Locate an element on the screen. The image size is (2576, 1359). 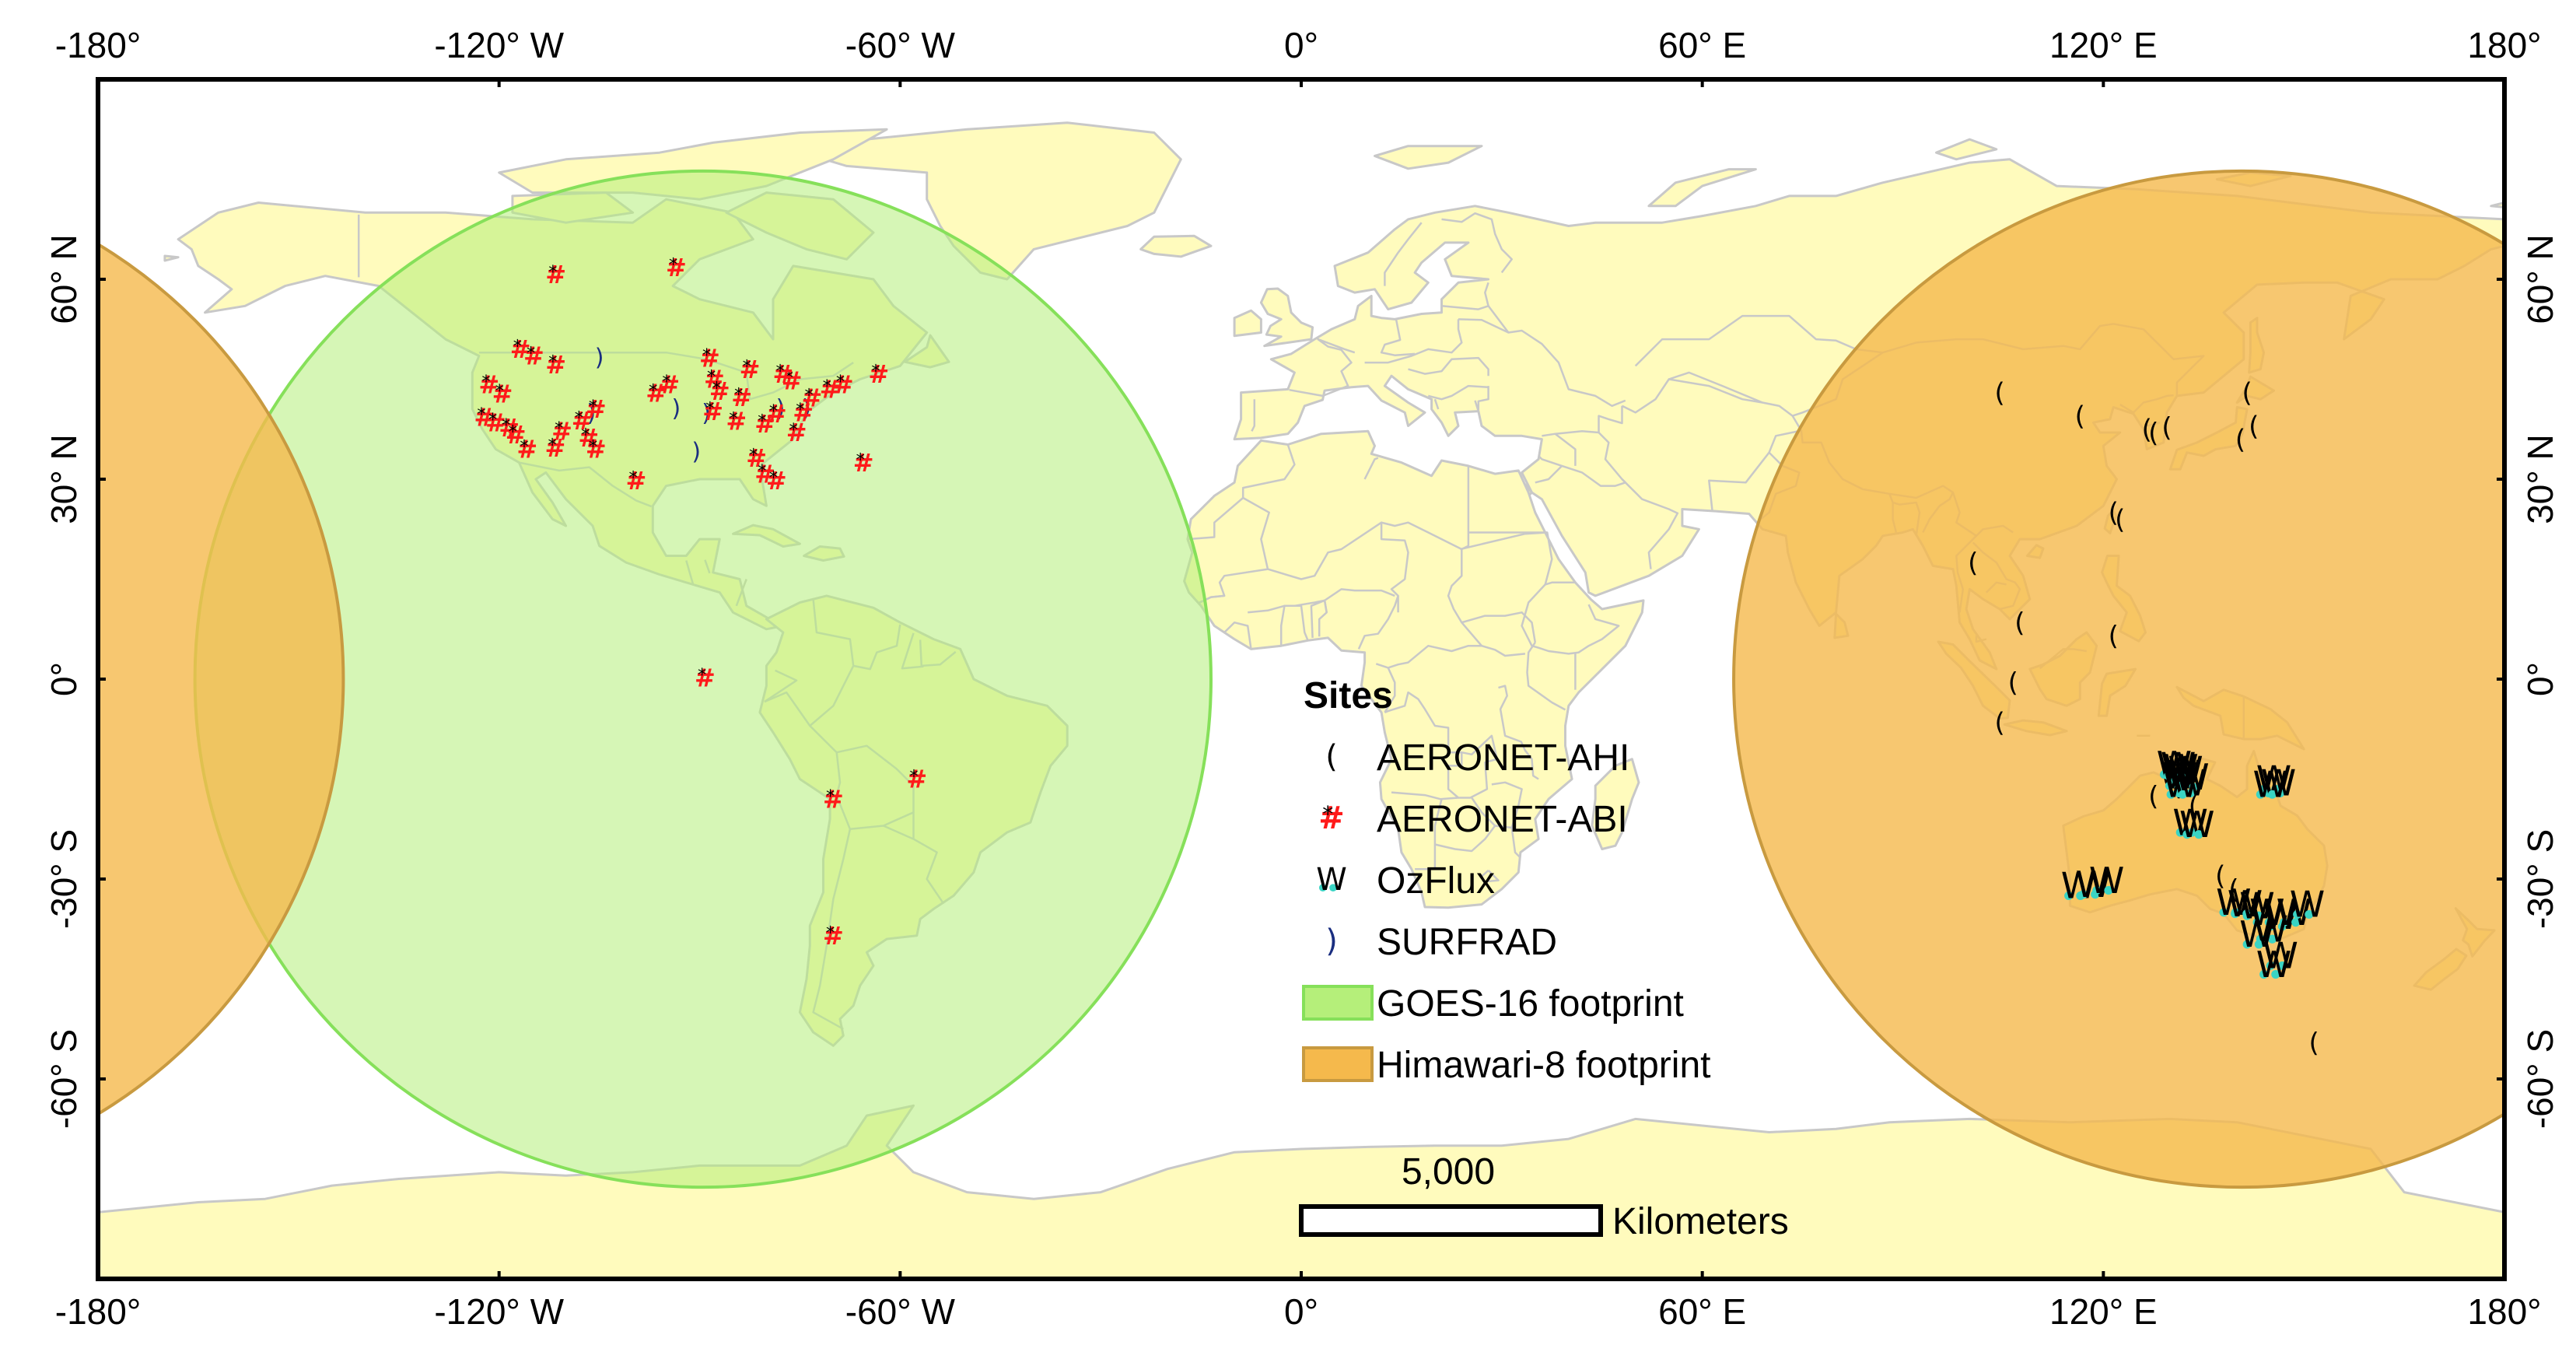
lat-label-left: 60° N is located at coordinates (64, 279).